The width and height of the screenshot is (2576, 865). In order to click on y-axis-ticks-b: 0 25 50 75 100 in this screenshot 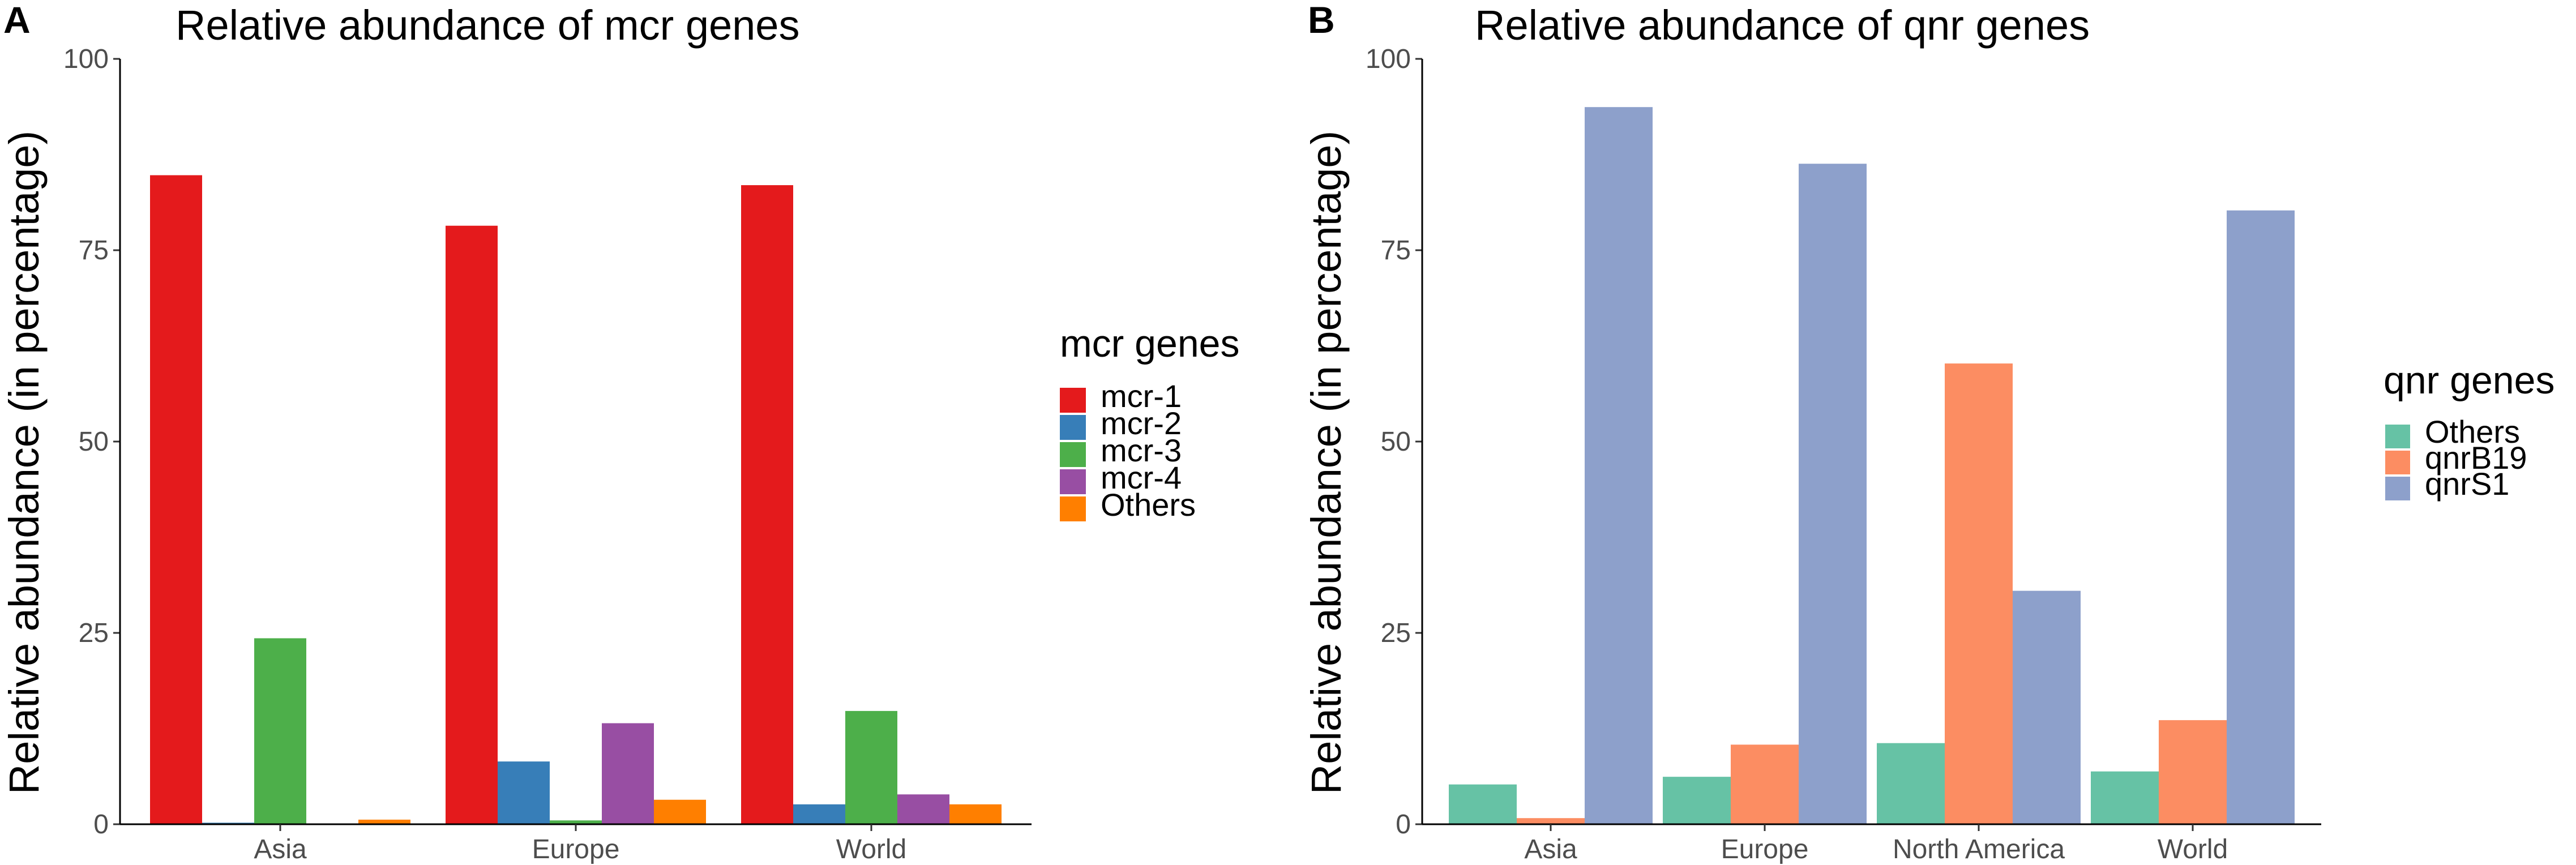, I will do `click(1394, 442)`.